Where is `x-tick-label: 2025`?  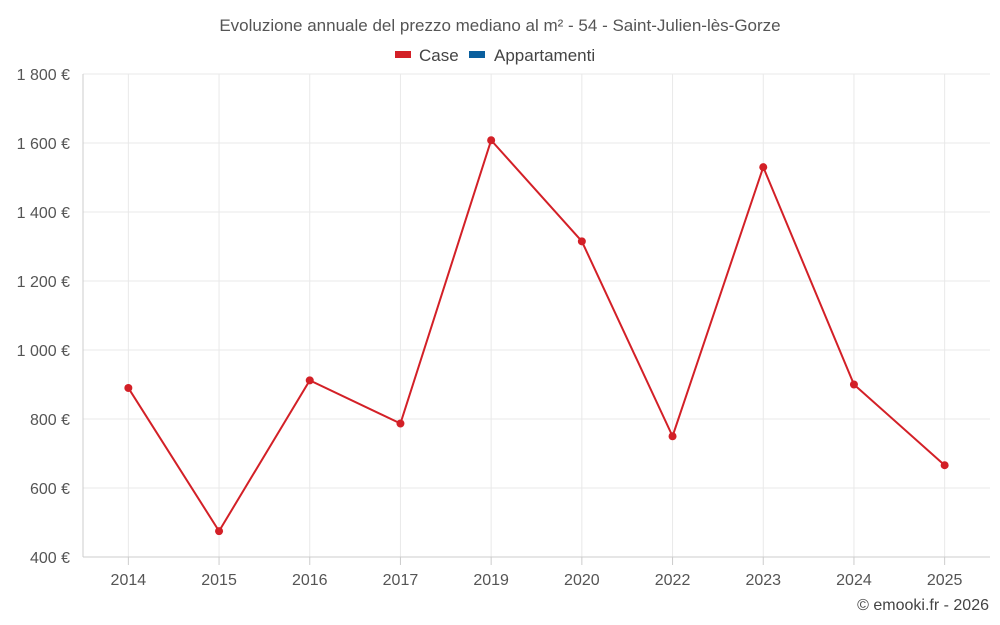
x-tick-label: 2025 is located at coordinates (945, 580).